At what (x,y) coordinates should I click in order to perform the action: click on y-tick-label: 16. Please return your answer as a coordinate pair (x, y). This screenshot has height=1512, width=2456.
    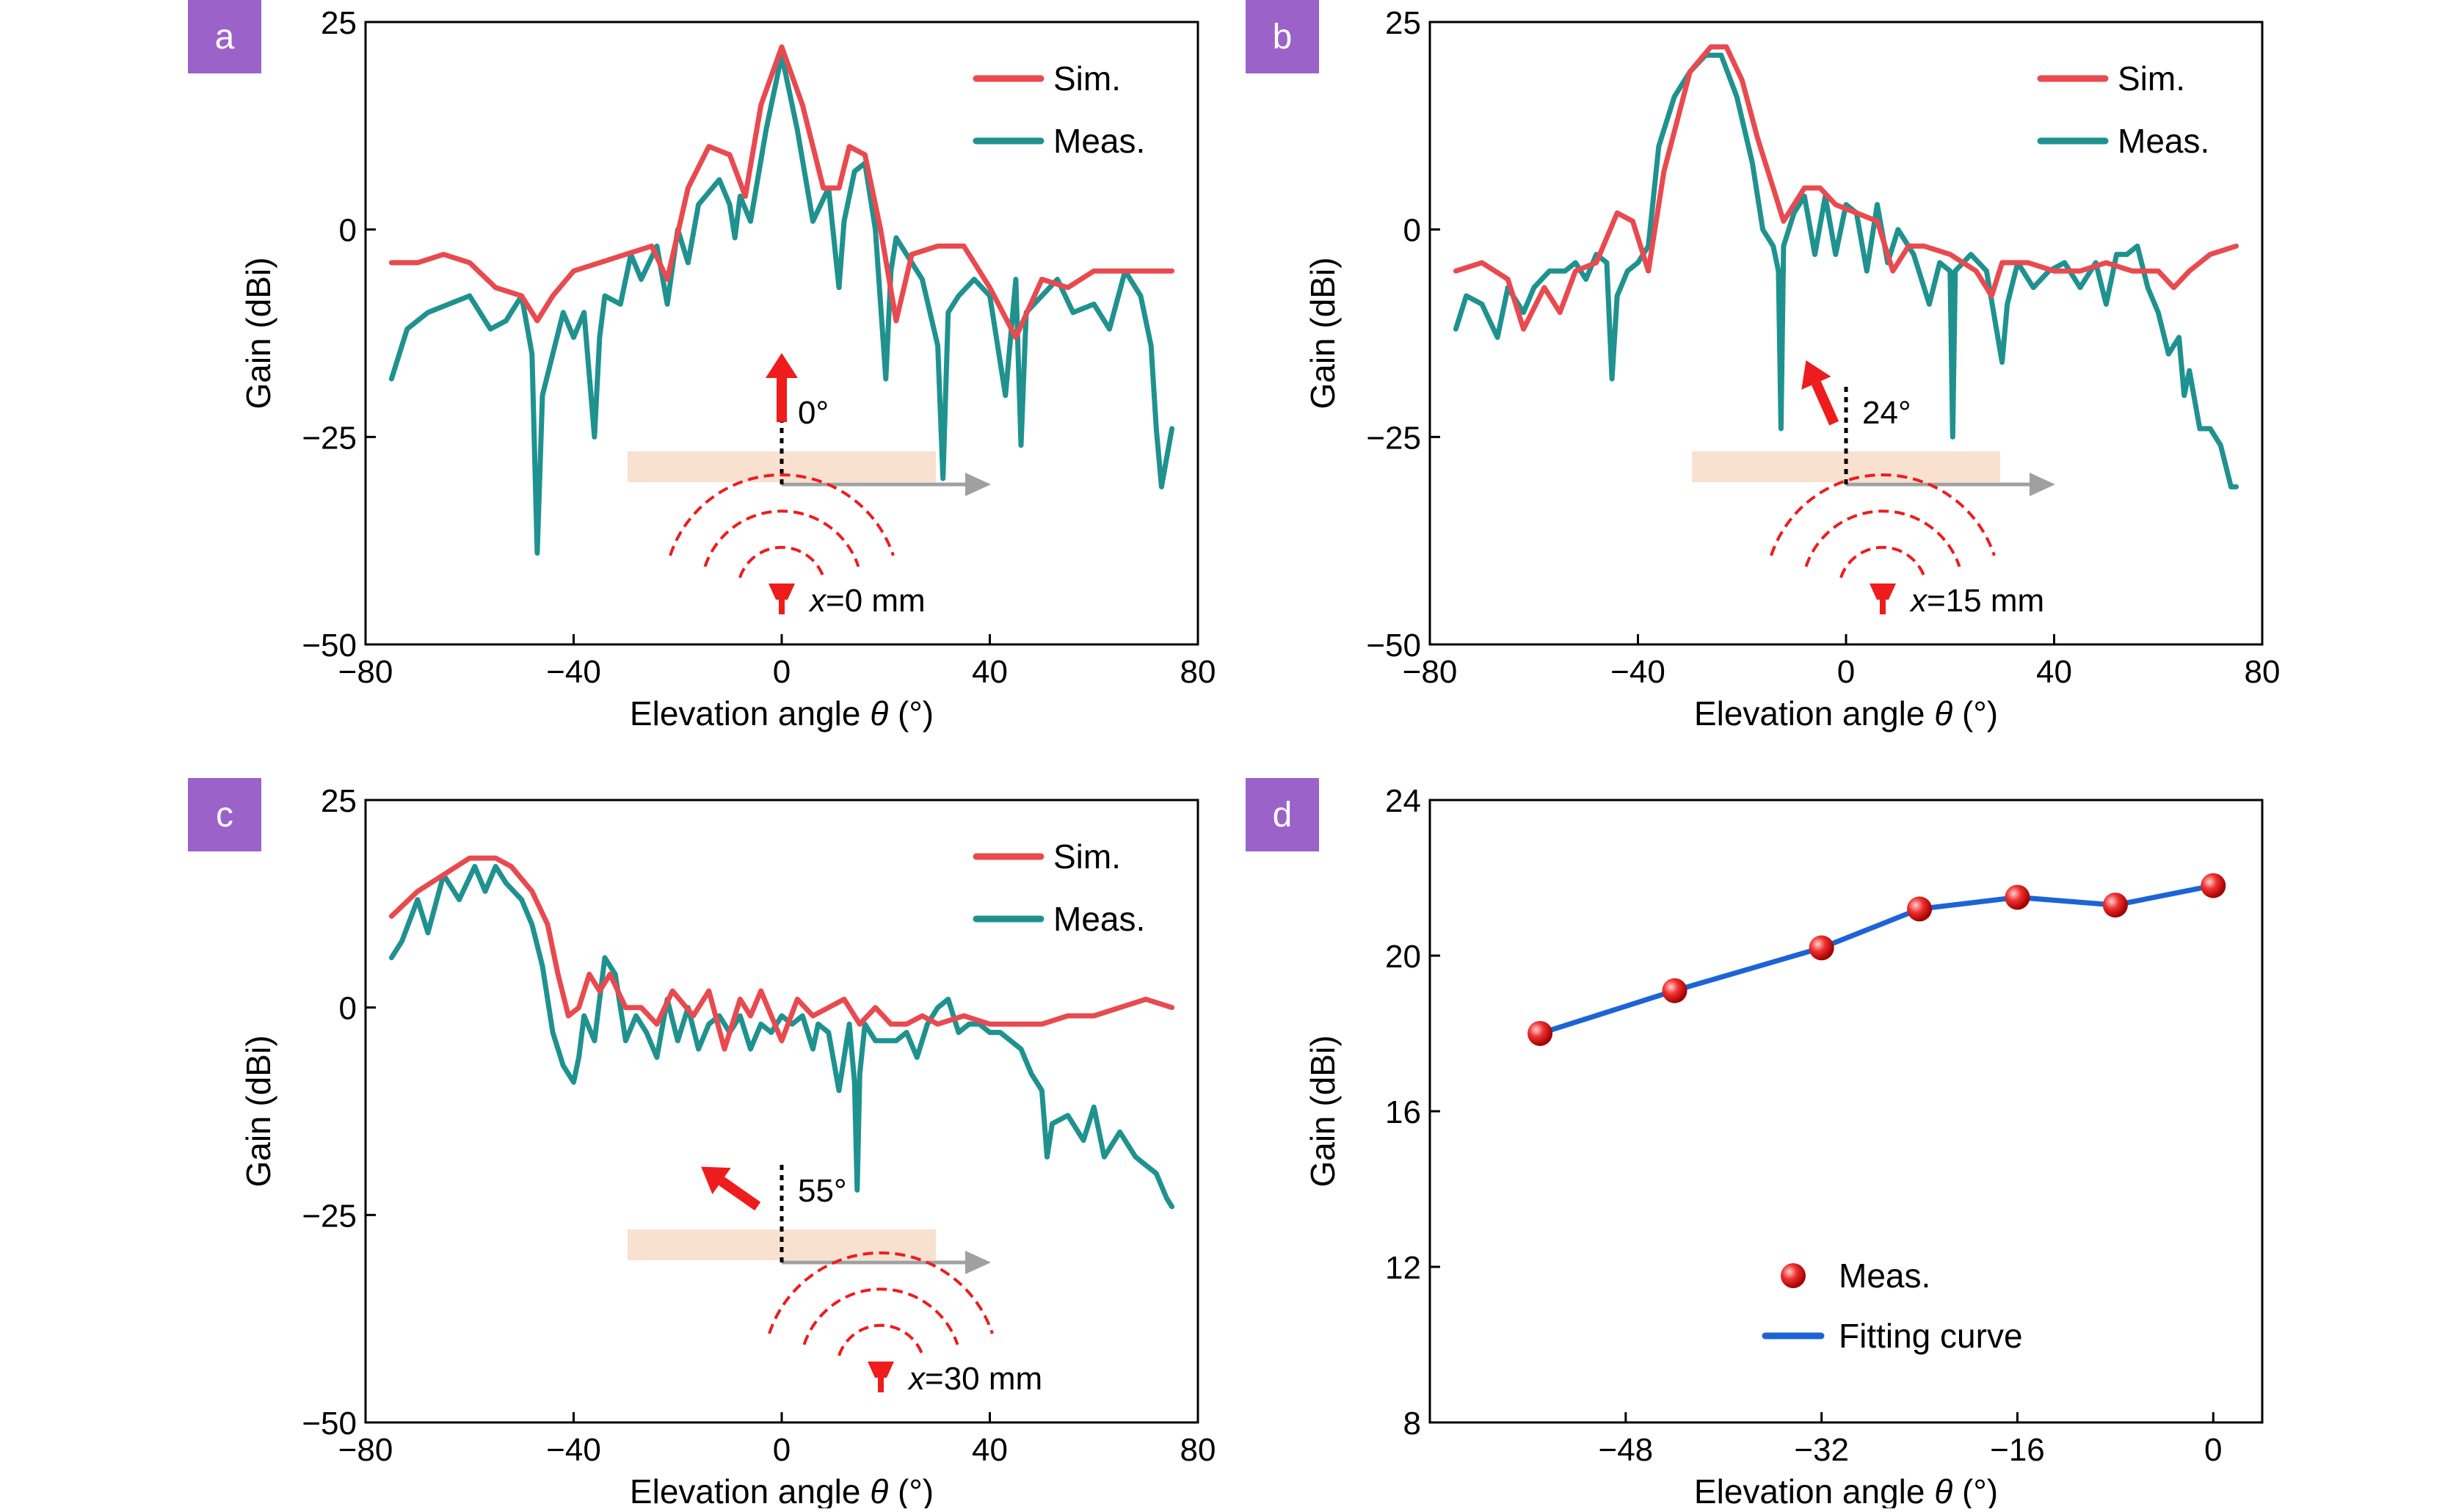
    Looking at the image, I should click on (1403, 1112).